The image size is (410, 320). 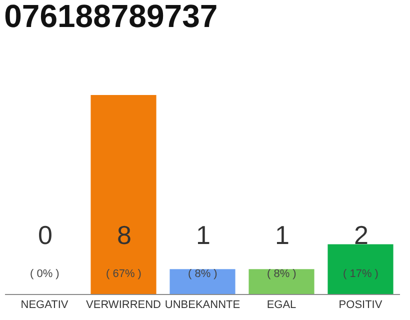 What do you see at coordinates (360, 305) in the screenshot?
I see `x-tick-label: POSITIV` at bounding box center [360, 305].